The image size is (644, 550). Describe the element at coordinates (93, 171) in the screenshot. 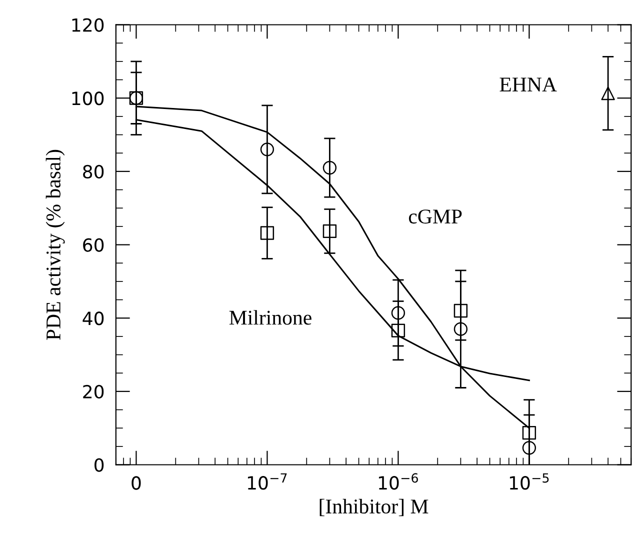

I see `y-tick-label: 80` at that location.